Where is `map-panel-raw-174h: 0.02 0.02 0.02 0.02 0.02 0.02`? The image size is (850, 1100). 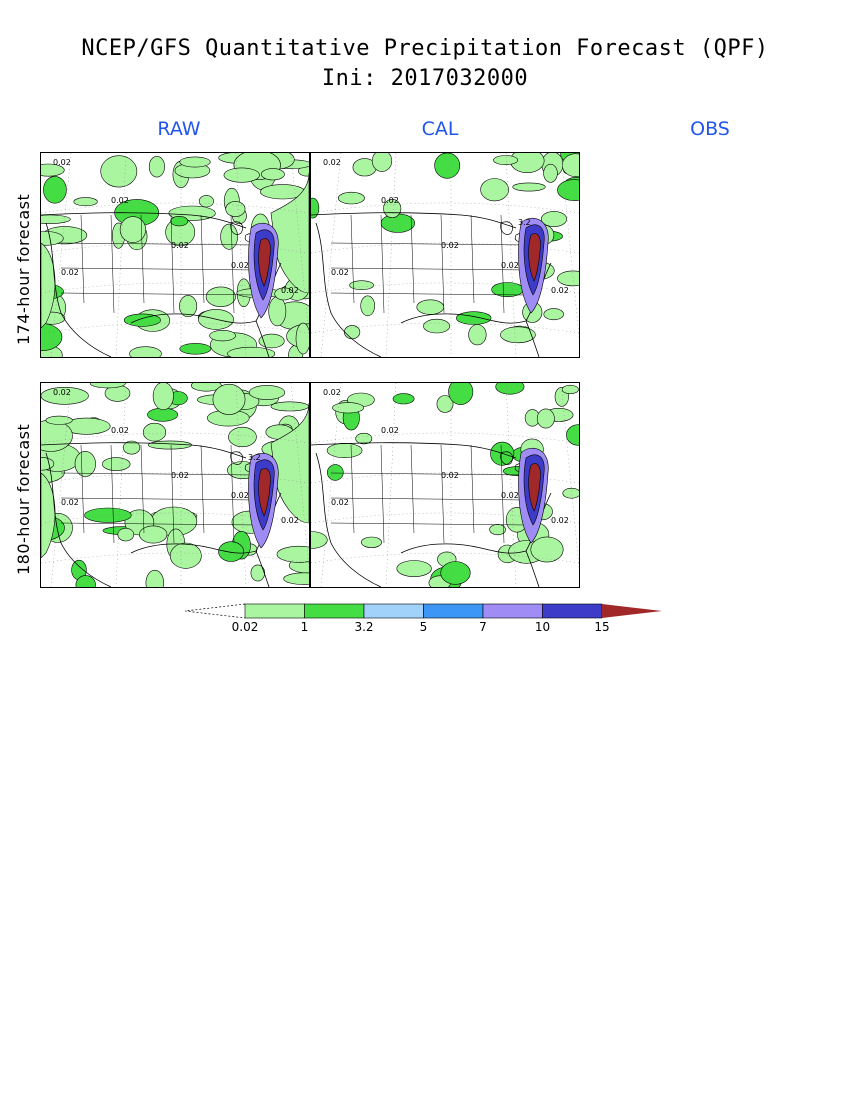
map-panel-raw-174h: 0.02 0.02 0.02 0.02 0.02 0.02 is located at coordinates (175, 255).